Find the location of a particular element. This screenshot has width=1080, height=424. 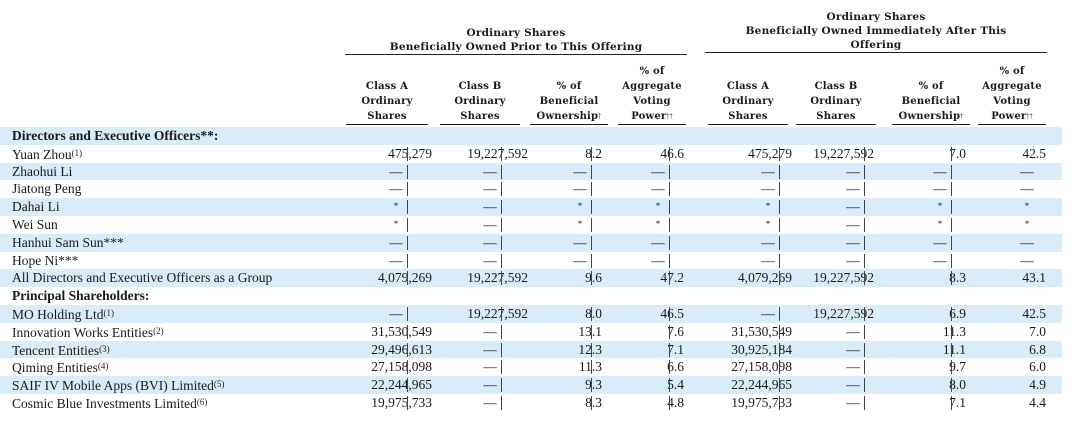

column-header-prior-3: % of Beneficial Ownership† is located at coordinates (569, 102).